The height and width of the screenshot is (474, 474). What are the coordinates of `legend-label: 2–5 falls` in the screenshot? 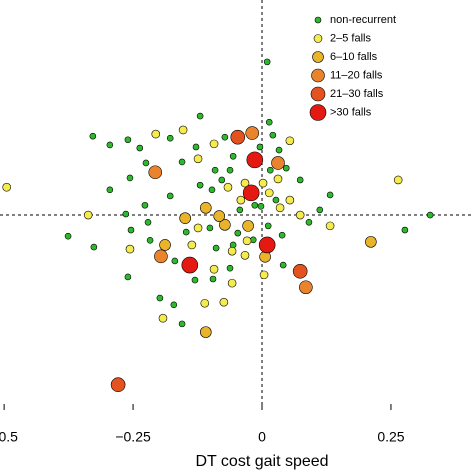 It's located at (350, 38).